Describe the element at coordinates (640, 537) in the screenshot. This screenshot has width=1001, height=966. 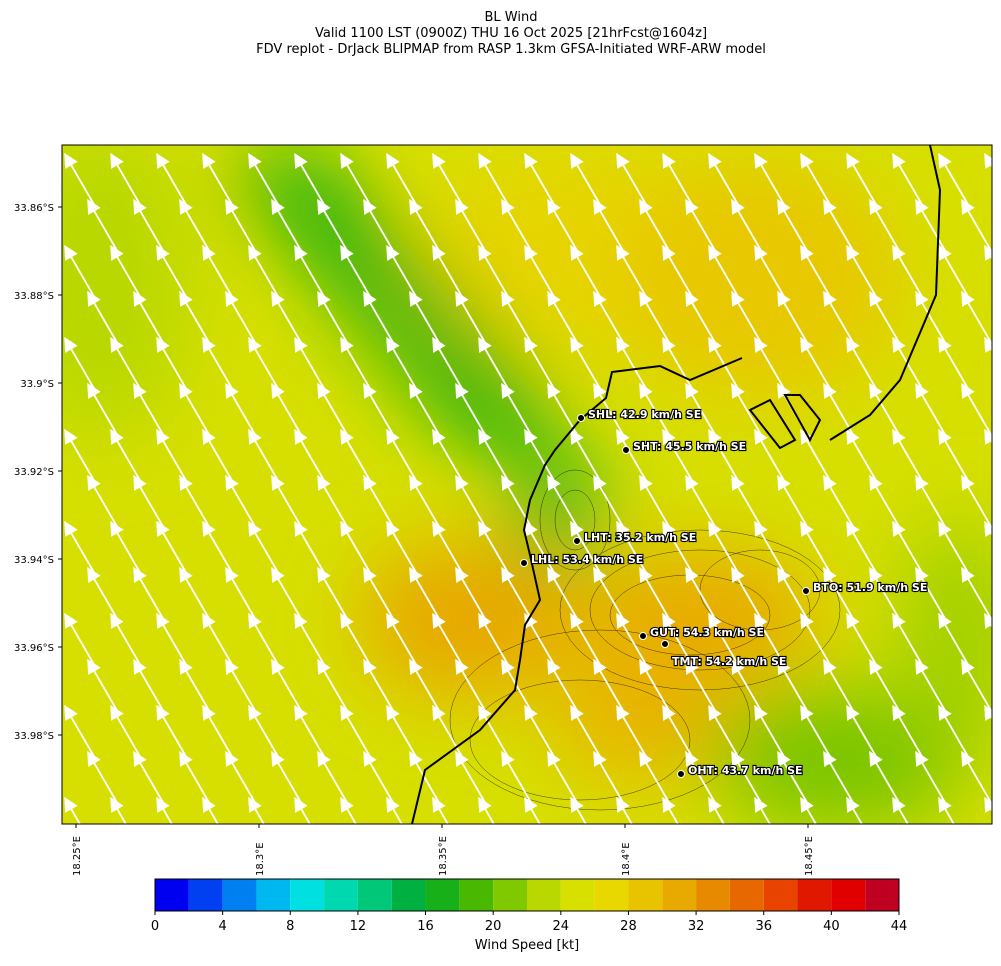
I see `station-label: LHT: 35.2 km/h SE` at that location.